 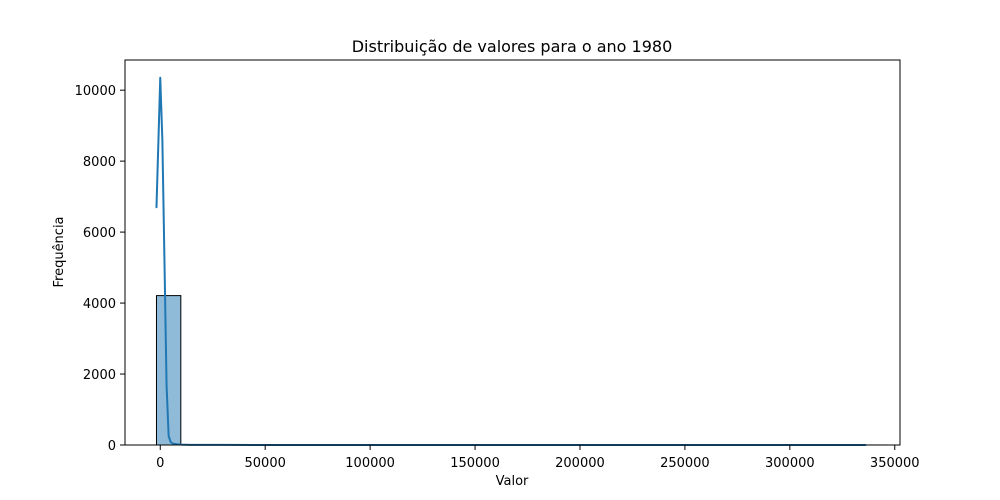 I want to click on x-axis-label: Valor, so click(x=512, y=481).